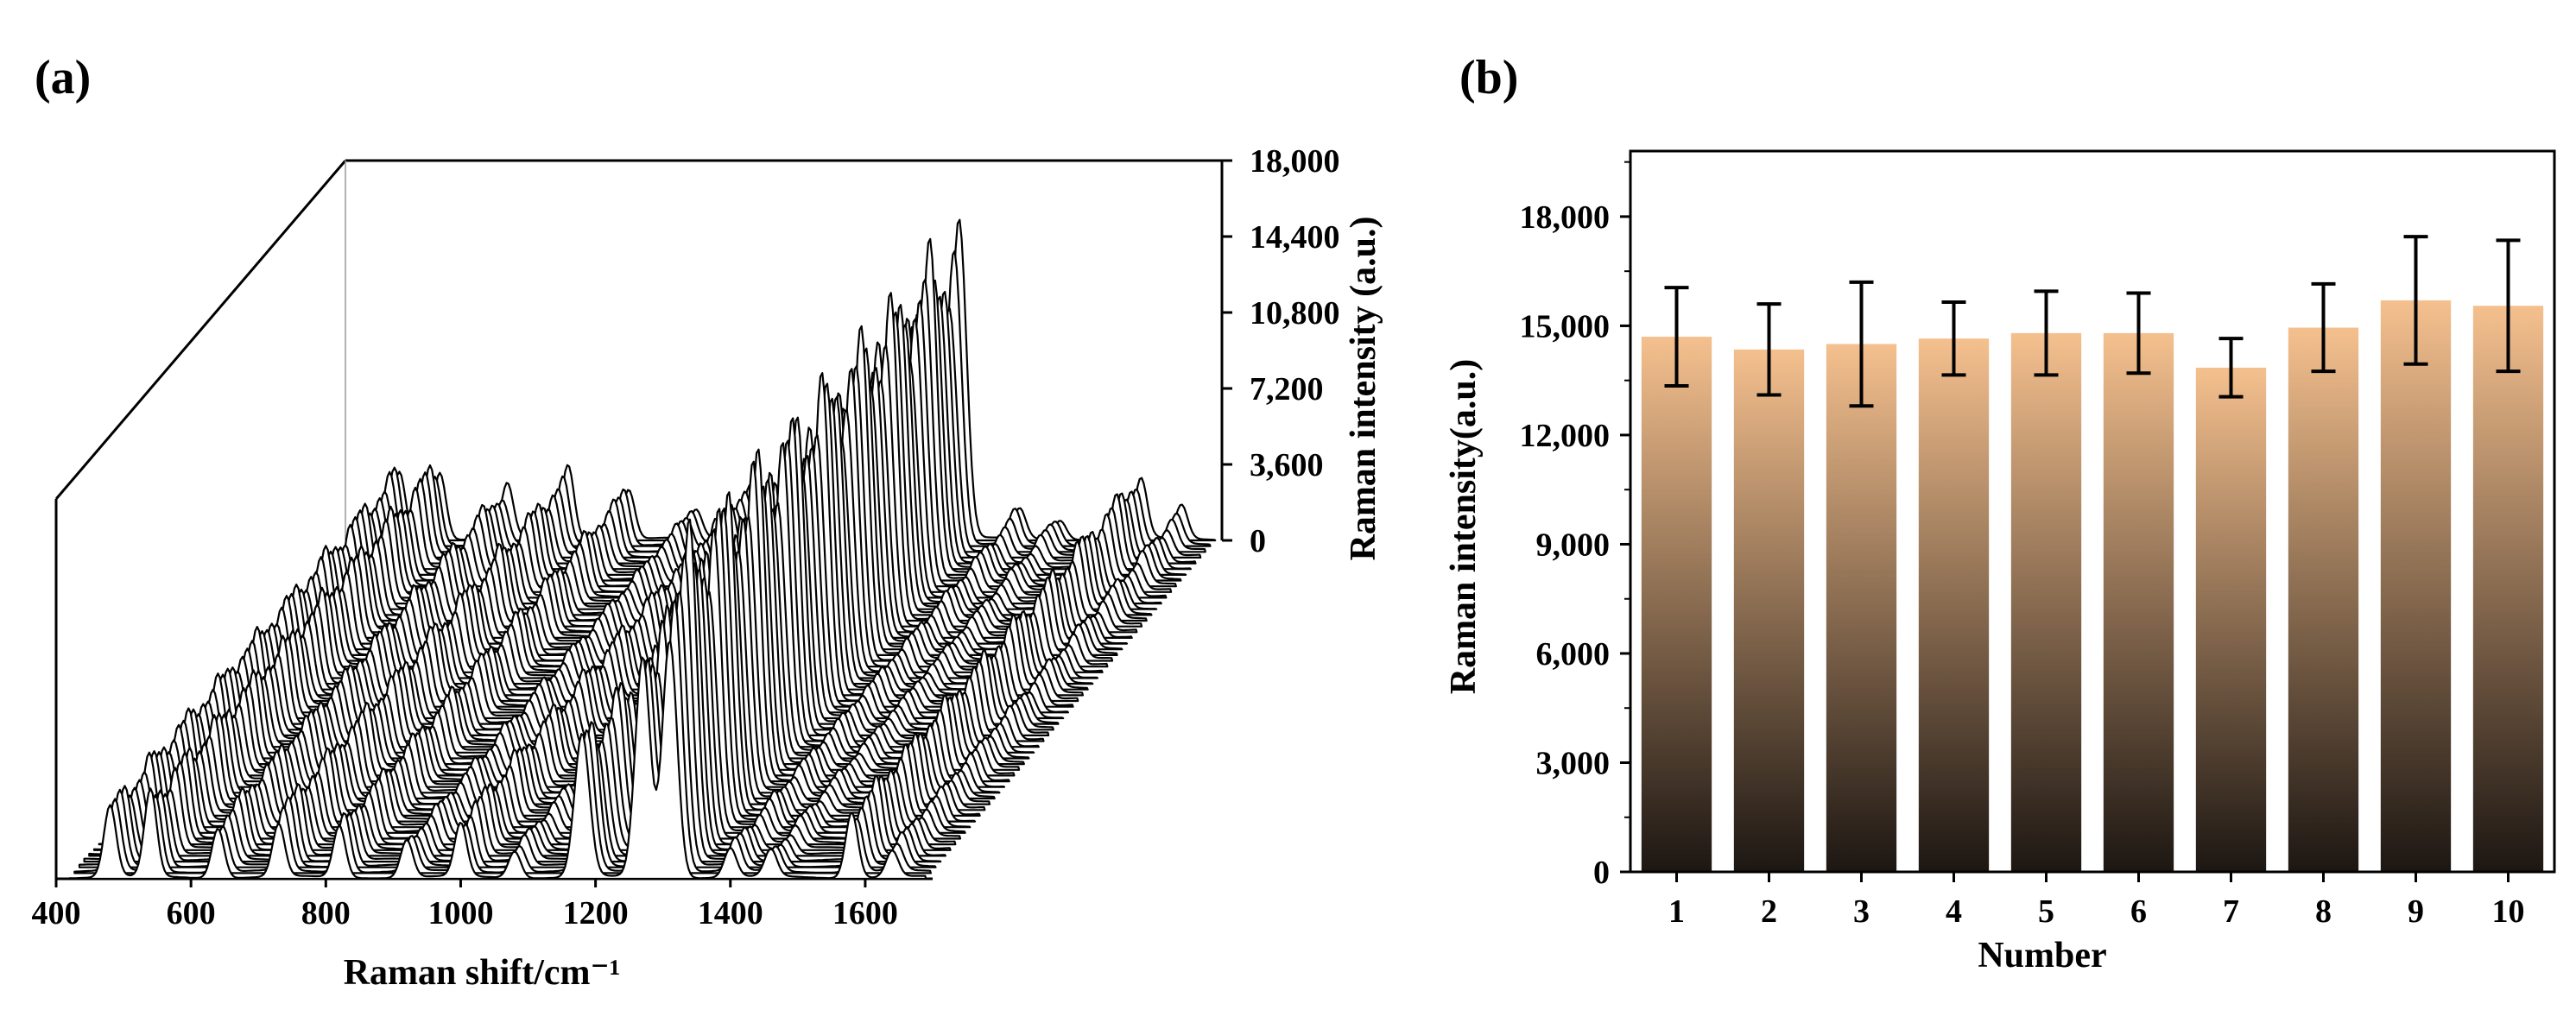  I want to click on x-tick-label: 800, so click(326, 913).